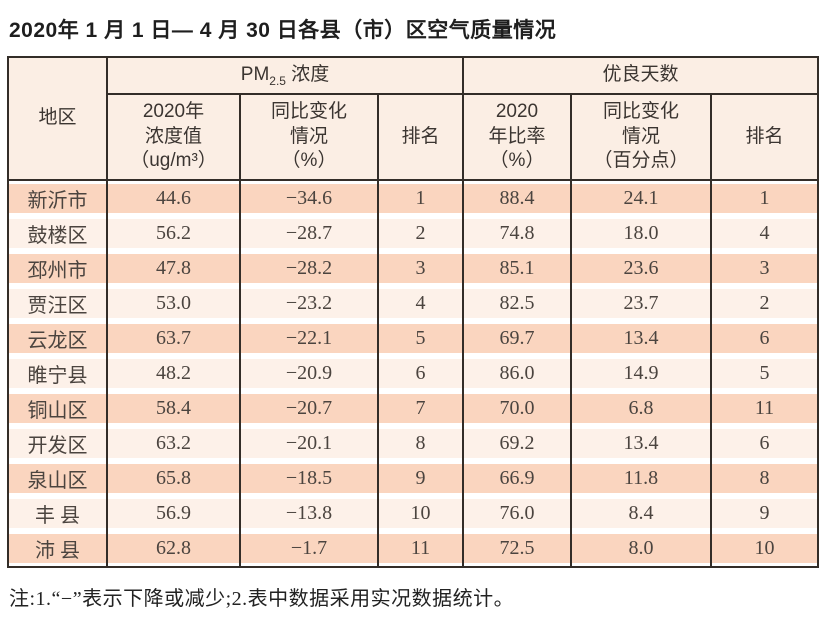  I want to click on cell-pm25-rank: 9, so click(420, 478).